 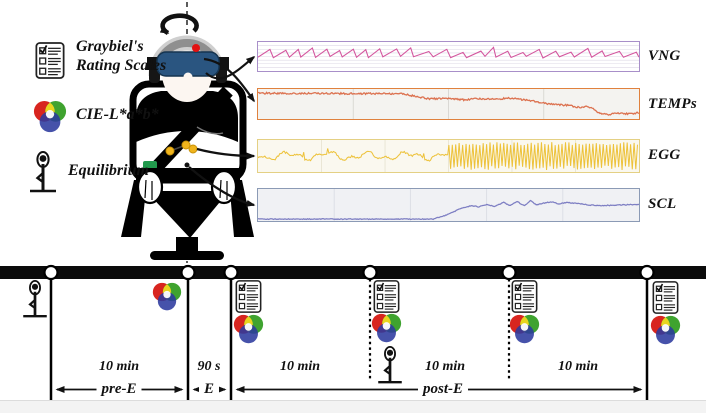 I want to click on temps-signal, so click(x=448, y=104).